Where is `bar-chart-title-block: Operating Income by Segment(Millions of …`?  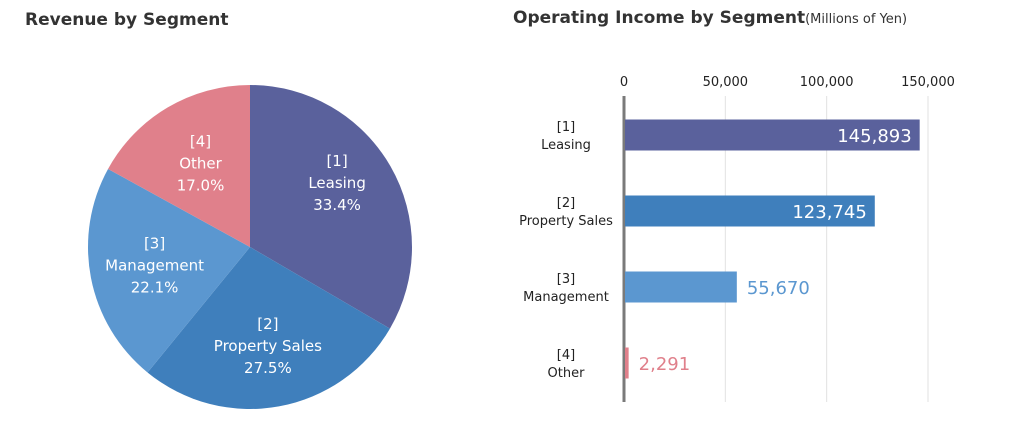 bar-chart-title-block: Operating Income by Segment(Millions of … is located at coordinates (710, 18).